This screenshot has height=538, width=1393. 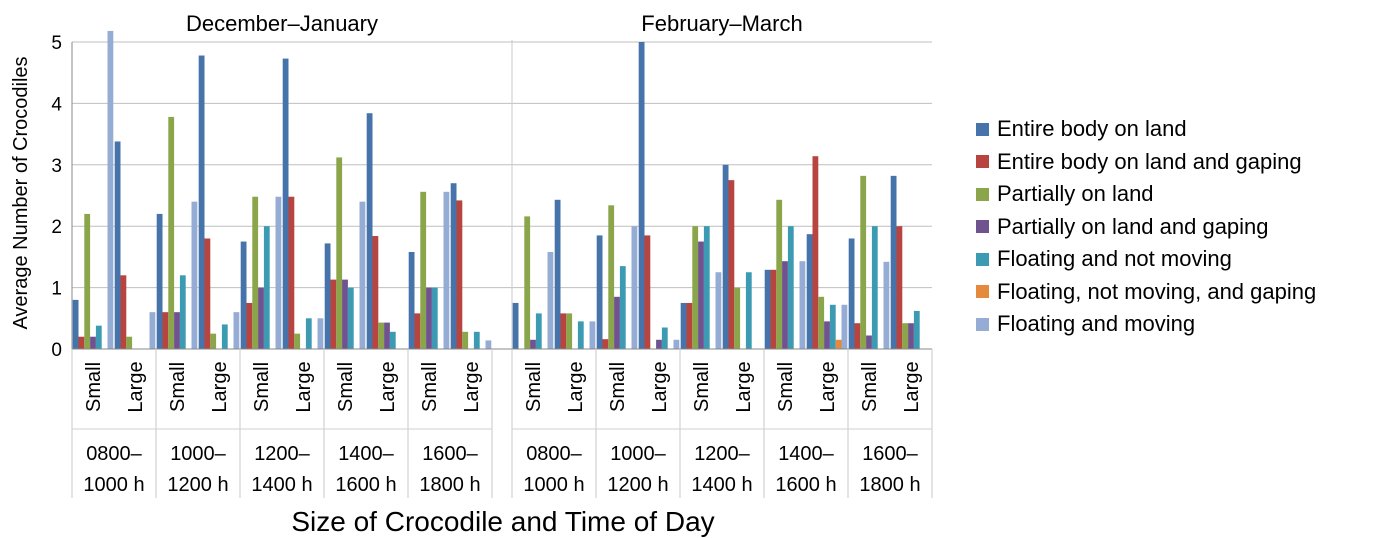 What do you see at coordinates (198, 454) in the screenshot?
I see `time-label-line1: 1000–` at bounding box center [198, 454].